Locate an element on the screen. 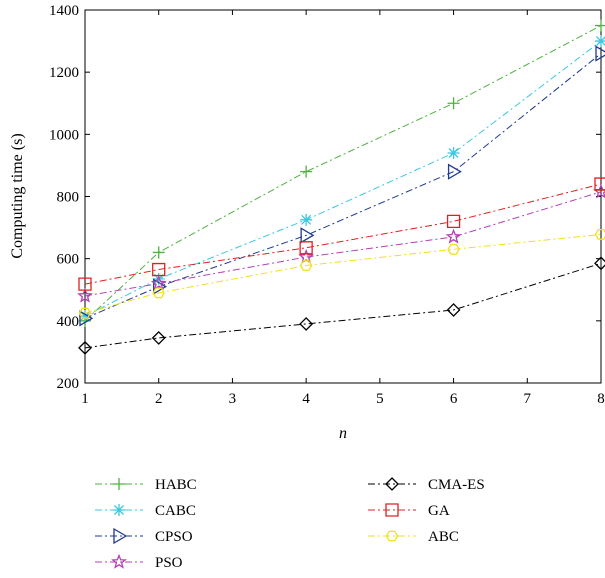  legend-marker-cpso is located at coordinates (120, 536).